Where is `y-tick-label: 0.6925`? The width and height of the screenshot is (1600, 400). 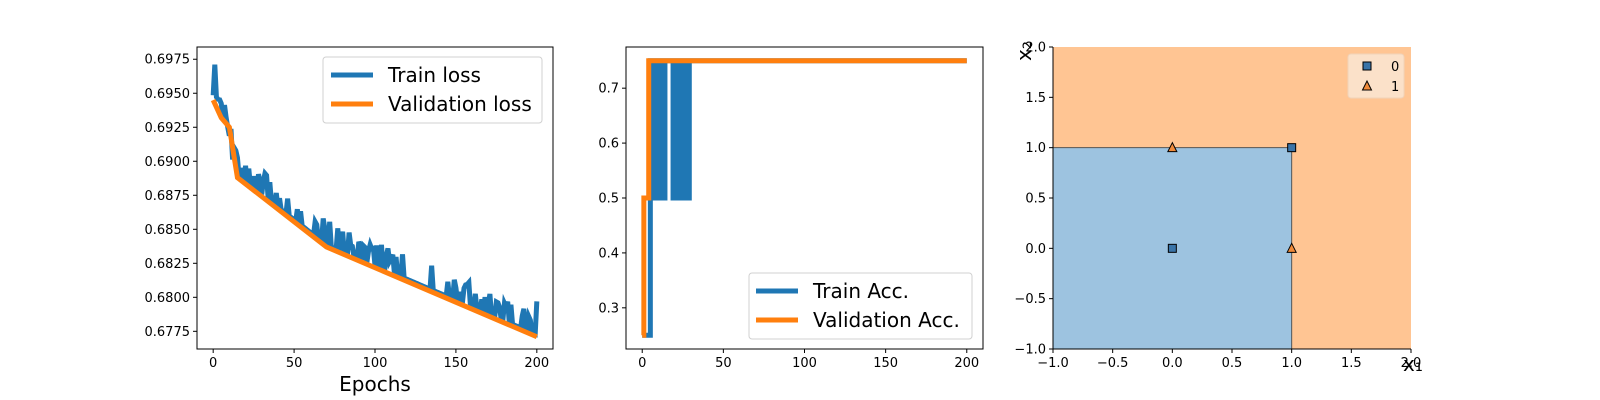
y-tick-label: 0.6925 is located at coordinates (168, 128).